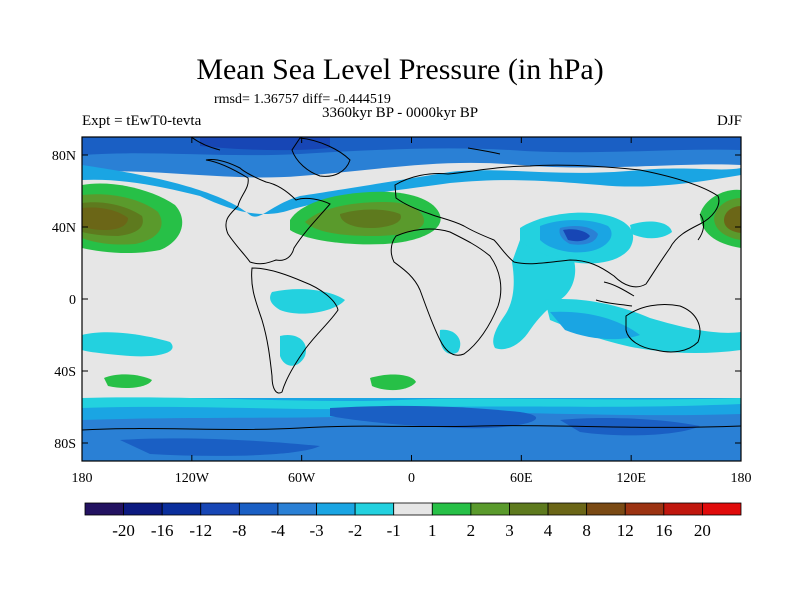 The height and width of the screenshot is (600, 800). I want to click on colorbar-label: 2, so click(471, 530).